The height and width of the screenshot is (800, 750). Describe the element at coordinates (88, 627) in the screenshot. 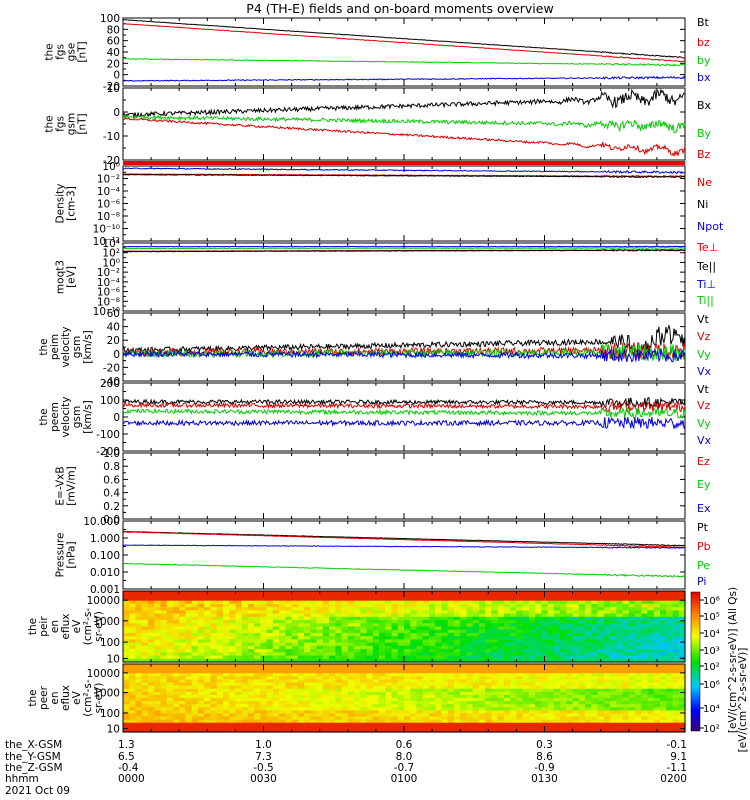

I see `y-axis-label: (cm²-s-` at that location.